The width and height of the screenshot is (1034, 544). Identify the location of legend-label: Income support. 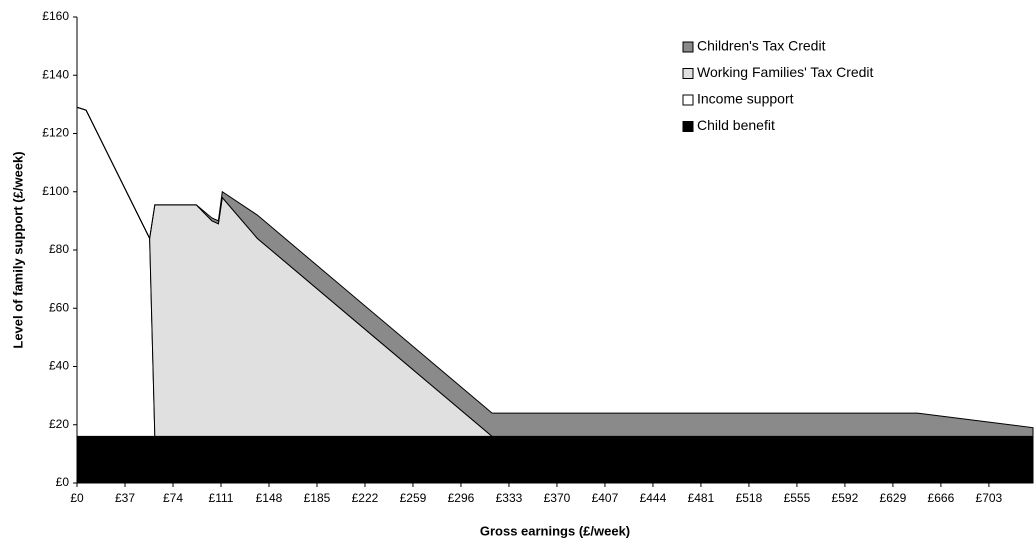
(745, 99).